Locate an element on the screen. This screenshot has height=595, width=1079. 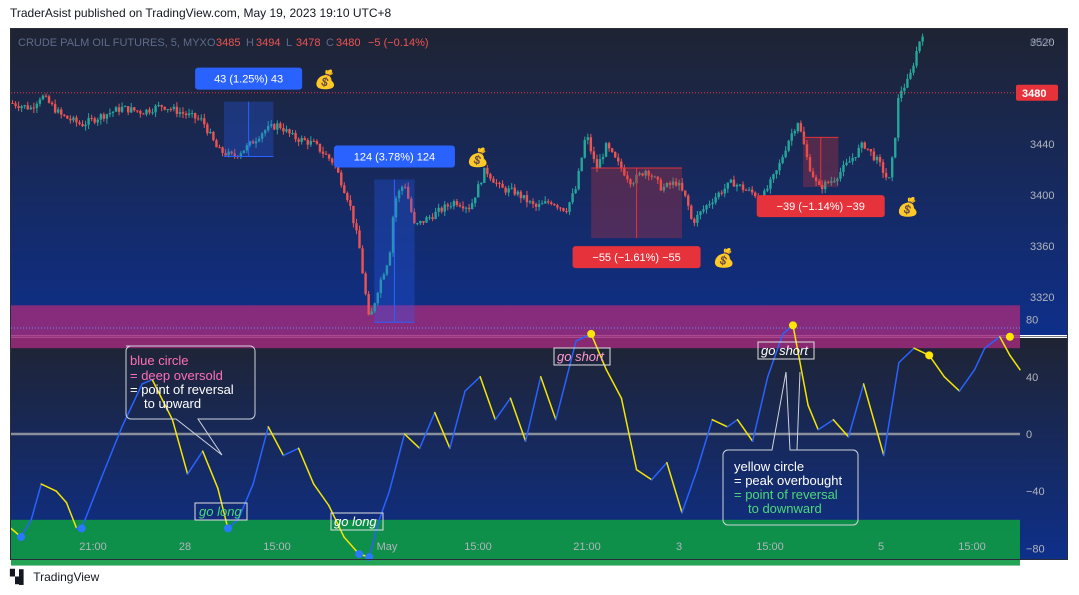
go-short-text-1: go short is located at coordinates (581, 356).